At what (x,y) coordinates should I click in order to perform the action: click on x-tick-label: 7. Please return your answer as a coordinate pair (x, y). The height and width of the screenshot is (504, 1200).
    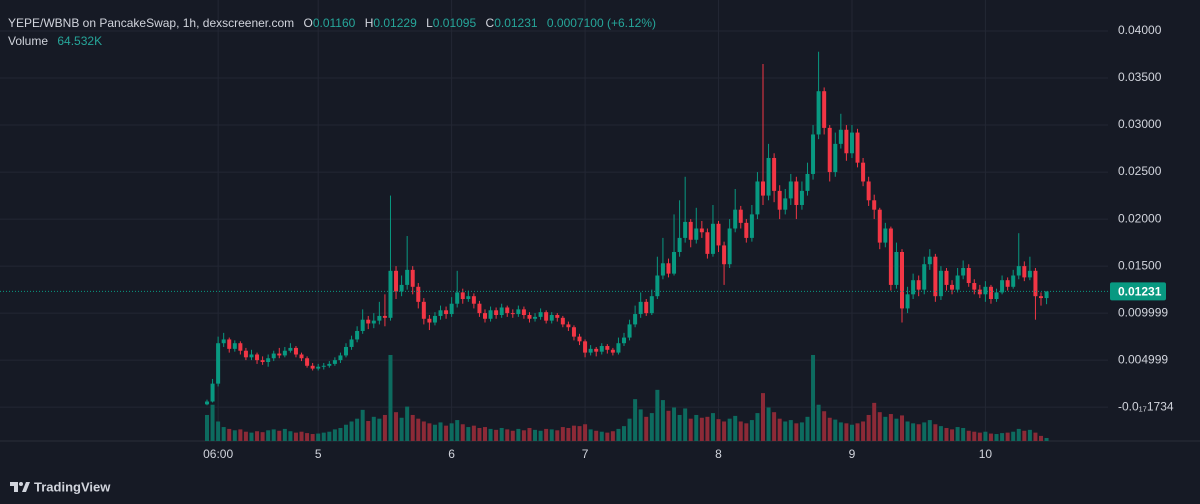
    Looking at the image, I should click on (585, 454).